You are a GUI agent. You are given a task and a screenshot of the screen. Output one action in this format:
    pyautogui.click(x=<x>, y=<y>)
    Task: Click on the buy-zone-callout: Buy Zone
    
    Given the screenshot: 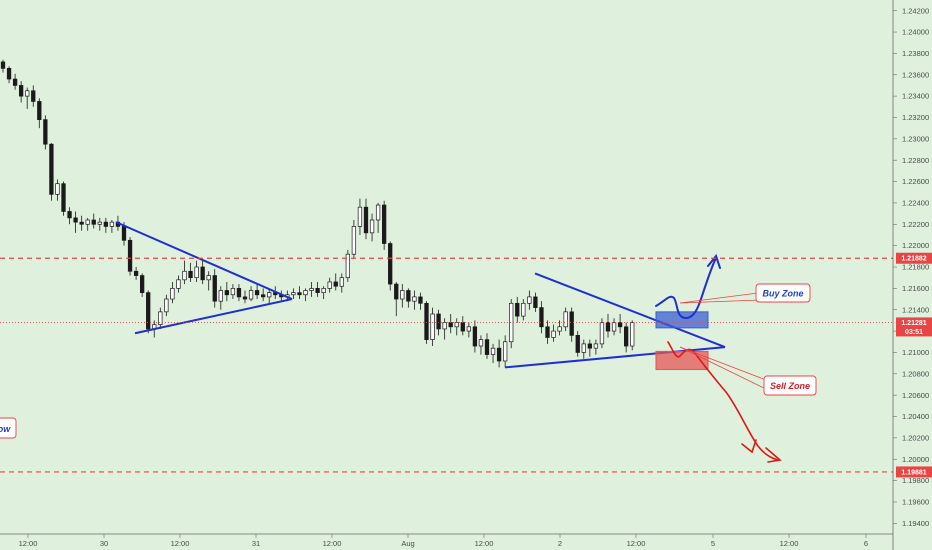 What is the action you would take?
    pyautogui.click(x=745, y=293)
    